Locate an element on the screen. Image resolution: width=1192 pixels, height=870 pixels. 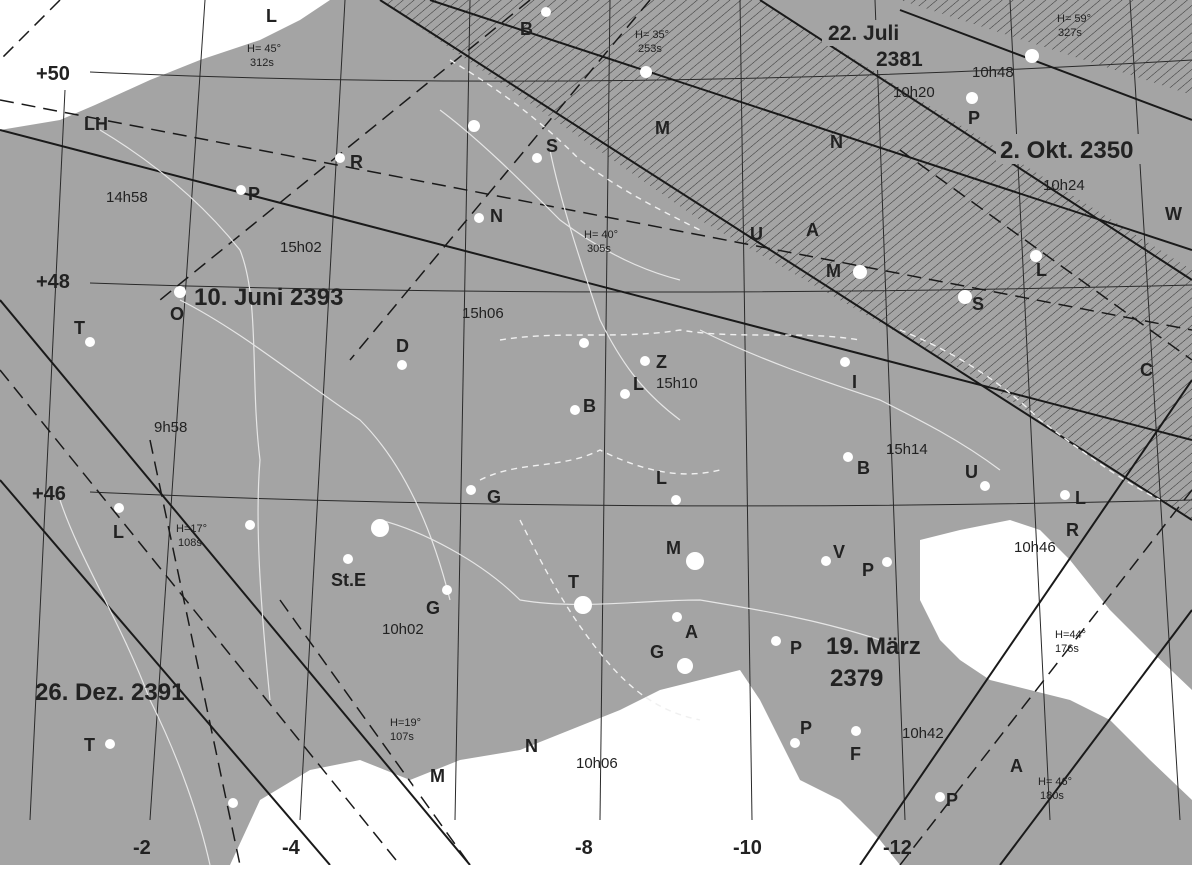
time-label: 9h58 is located at coordinates (170, 427).